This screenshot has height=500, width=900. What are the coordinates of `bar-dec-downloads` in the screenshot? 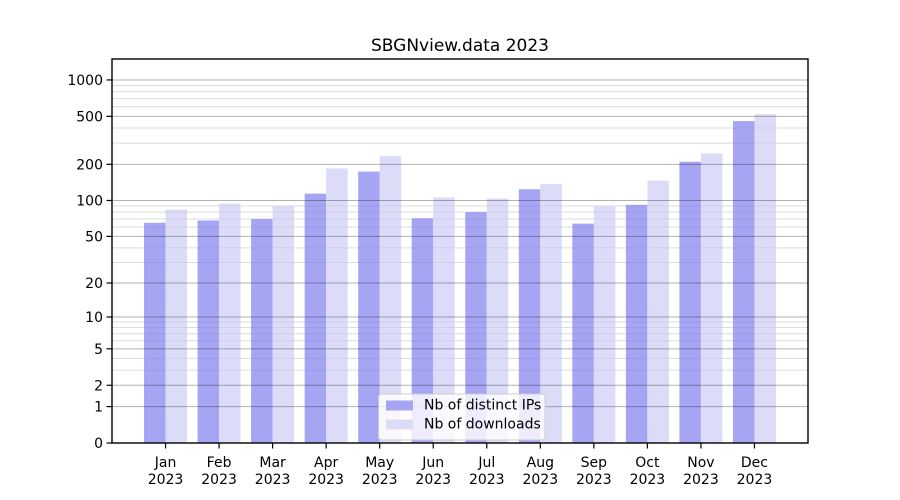 It's located at (765, 279).